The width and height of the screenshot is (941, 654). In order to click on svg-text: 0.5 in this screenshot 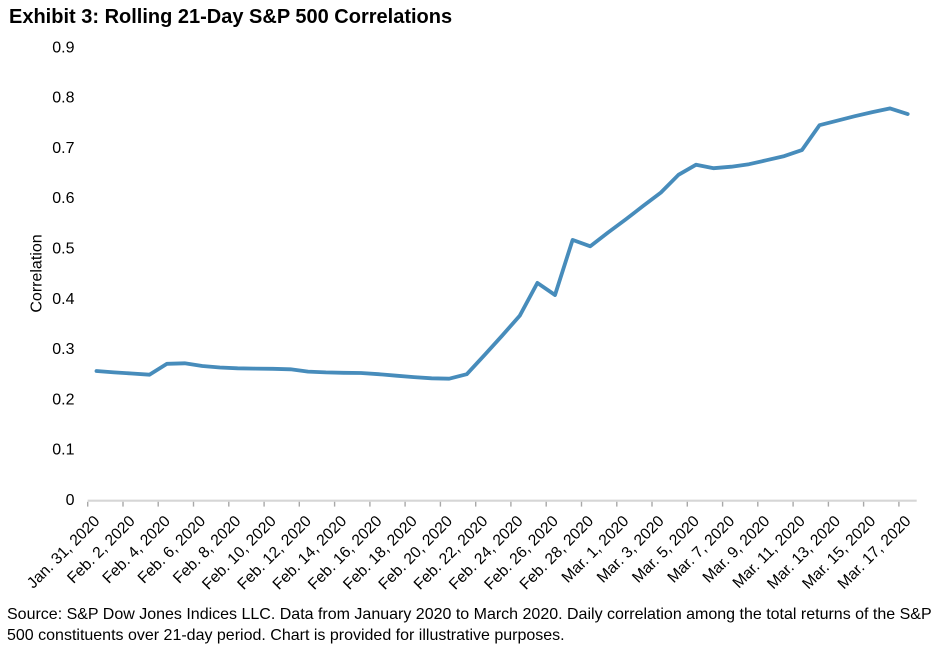, I will do `click(63, 249)`.